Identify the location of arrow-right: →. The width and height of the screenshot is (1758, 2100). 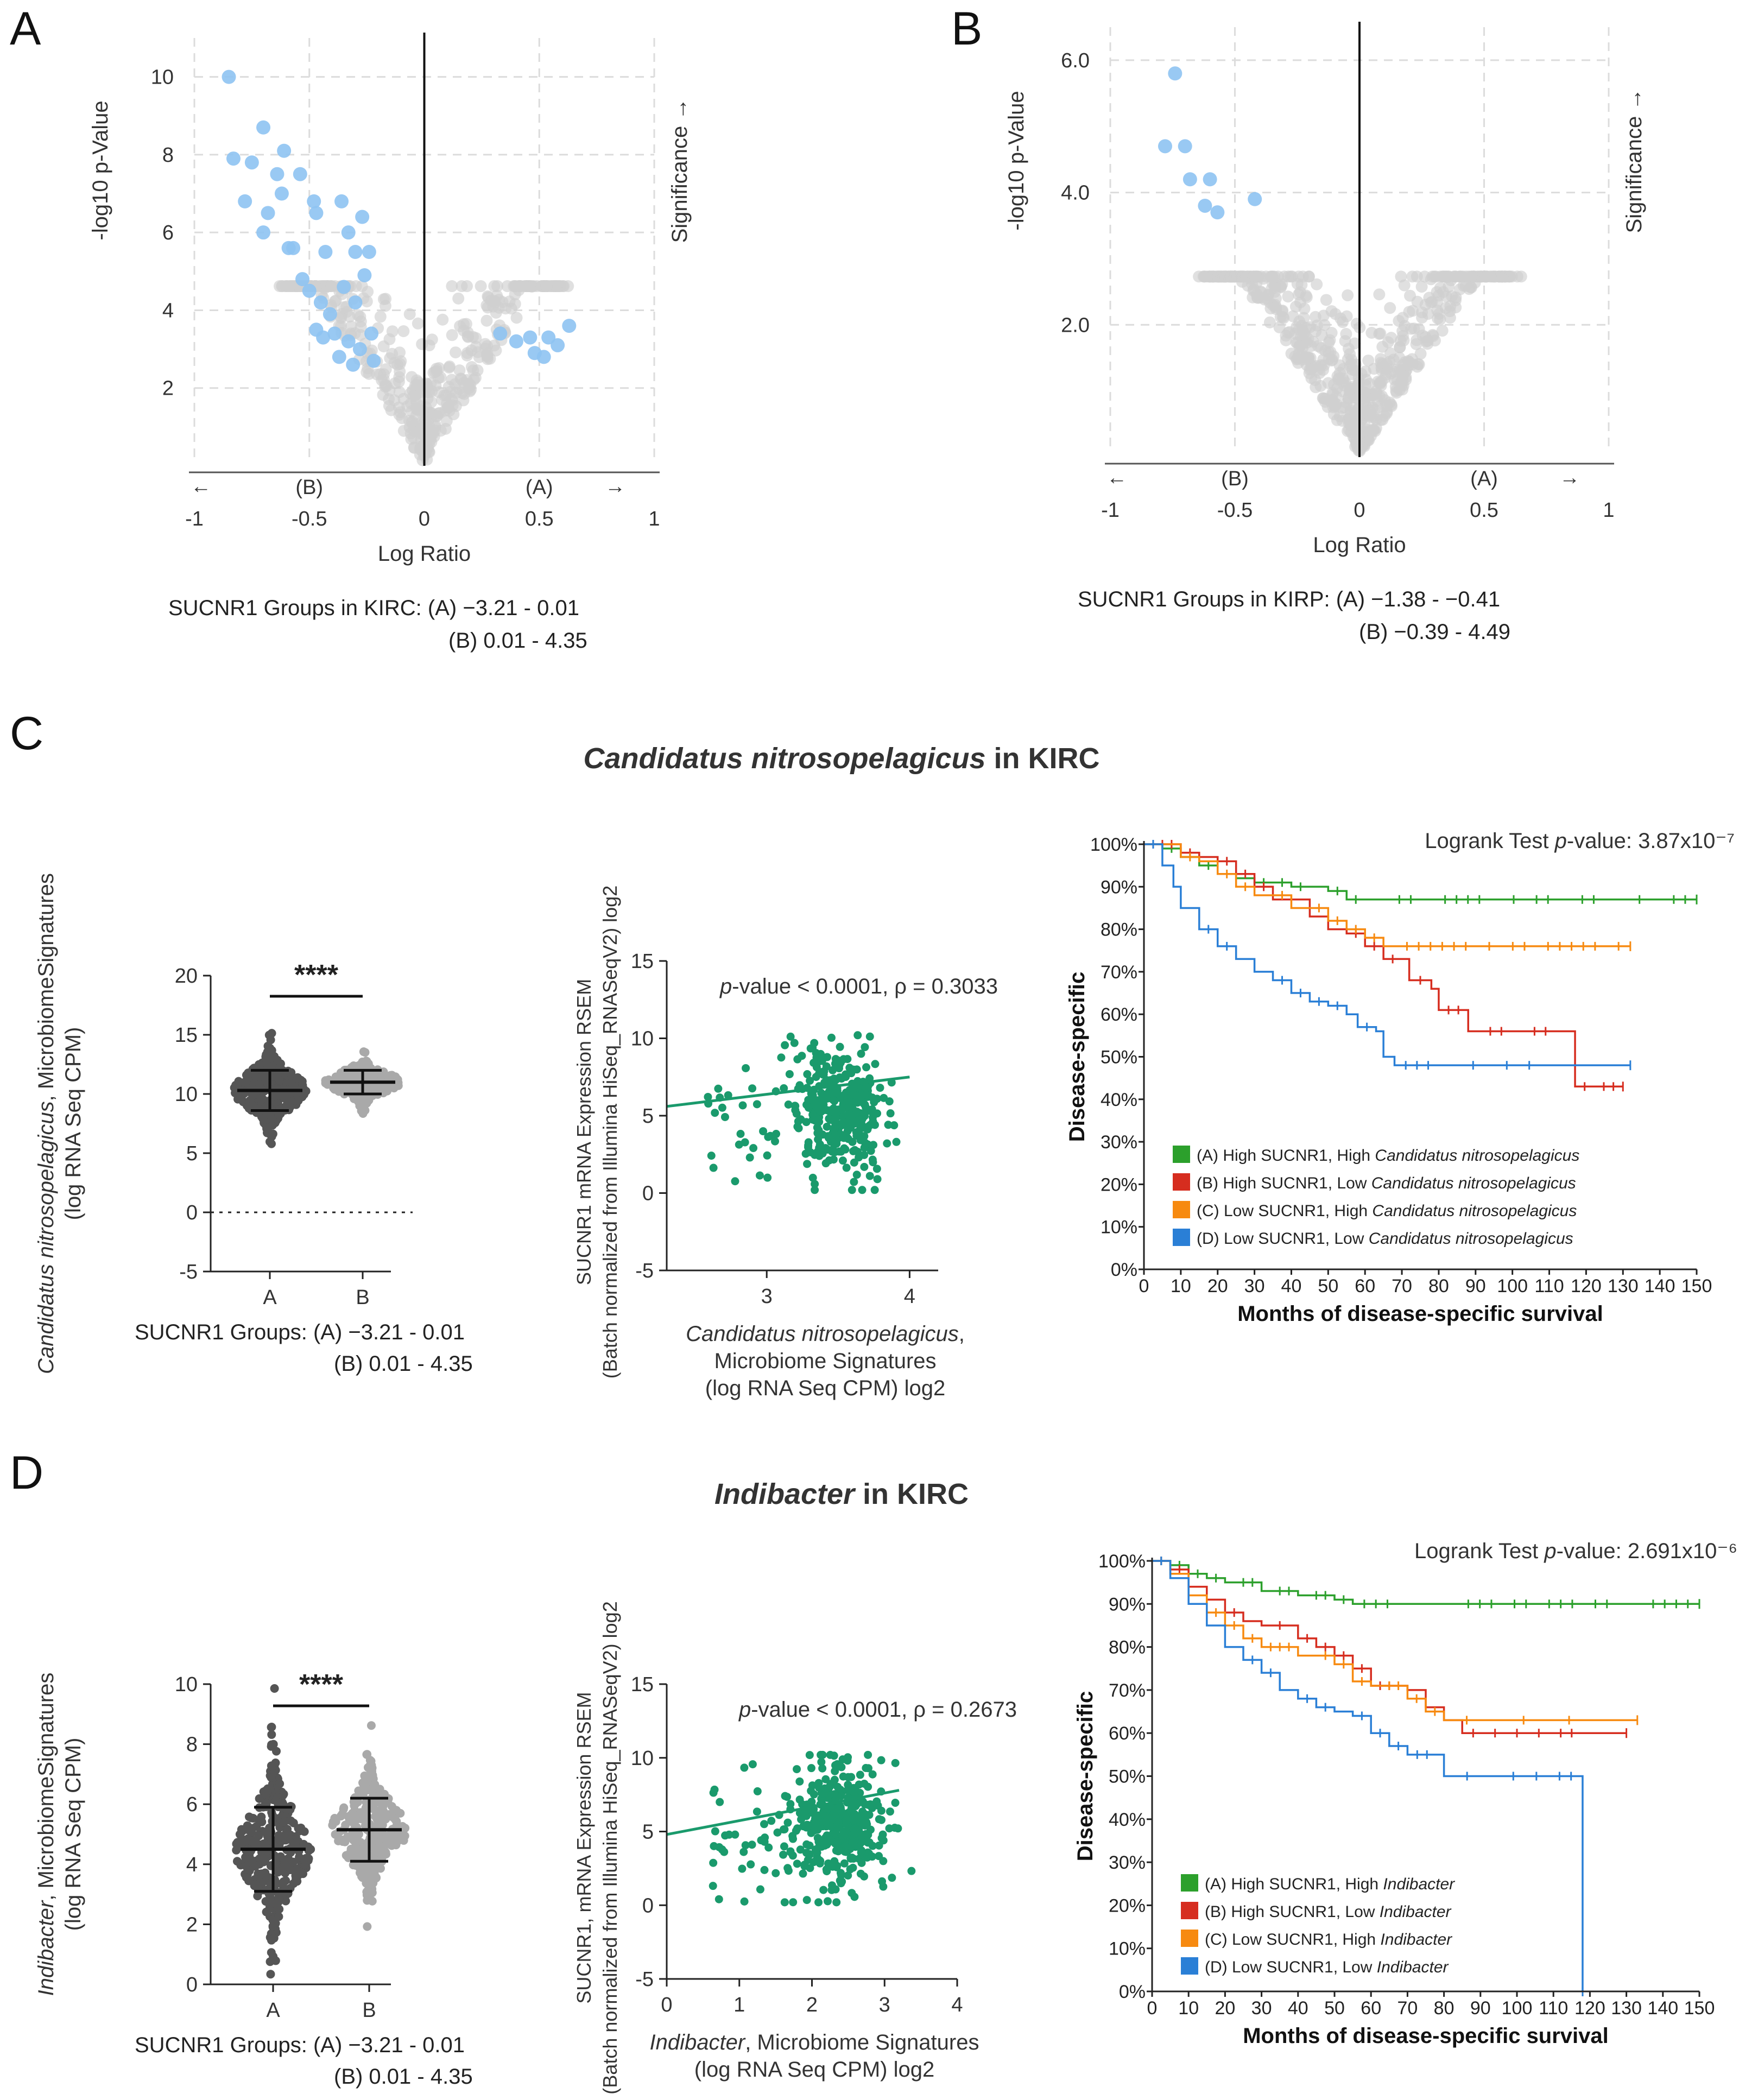
(1569, 477).